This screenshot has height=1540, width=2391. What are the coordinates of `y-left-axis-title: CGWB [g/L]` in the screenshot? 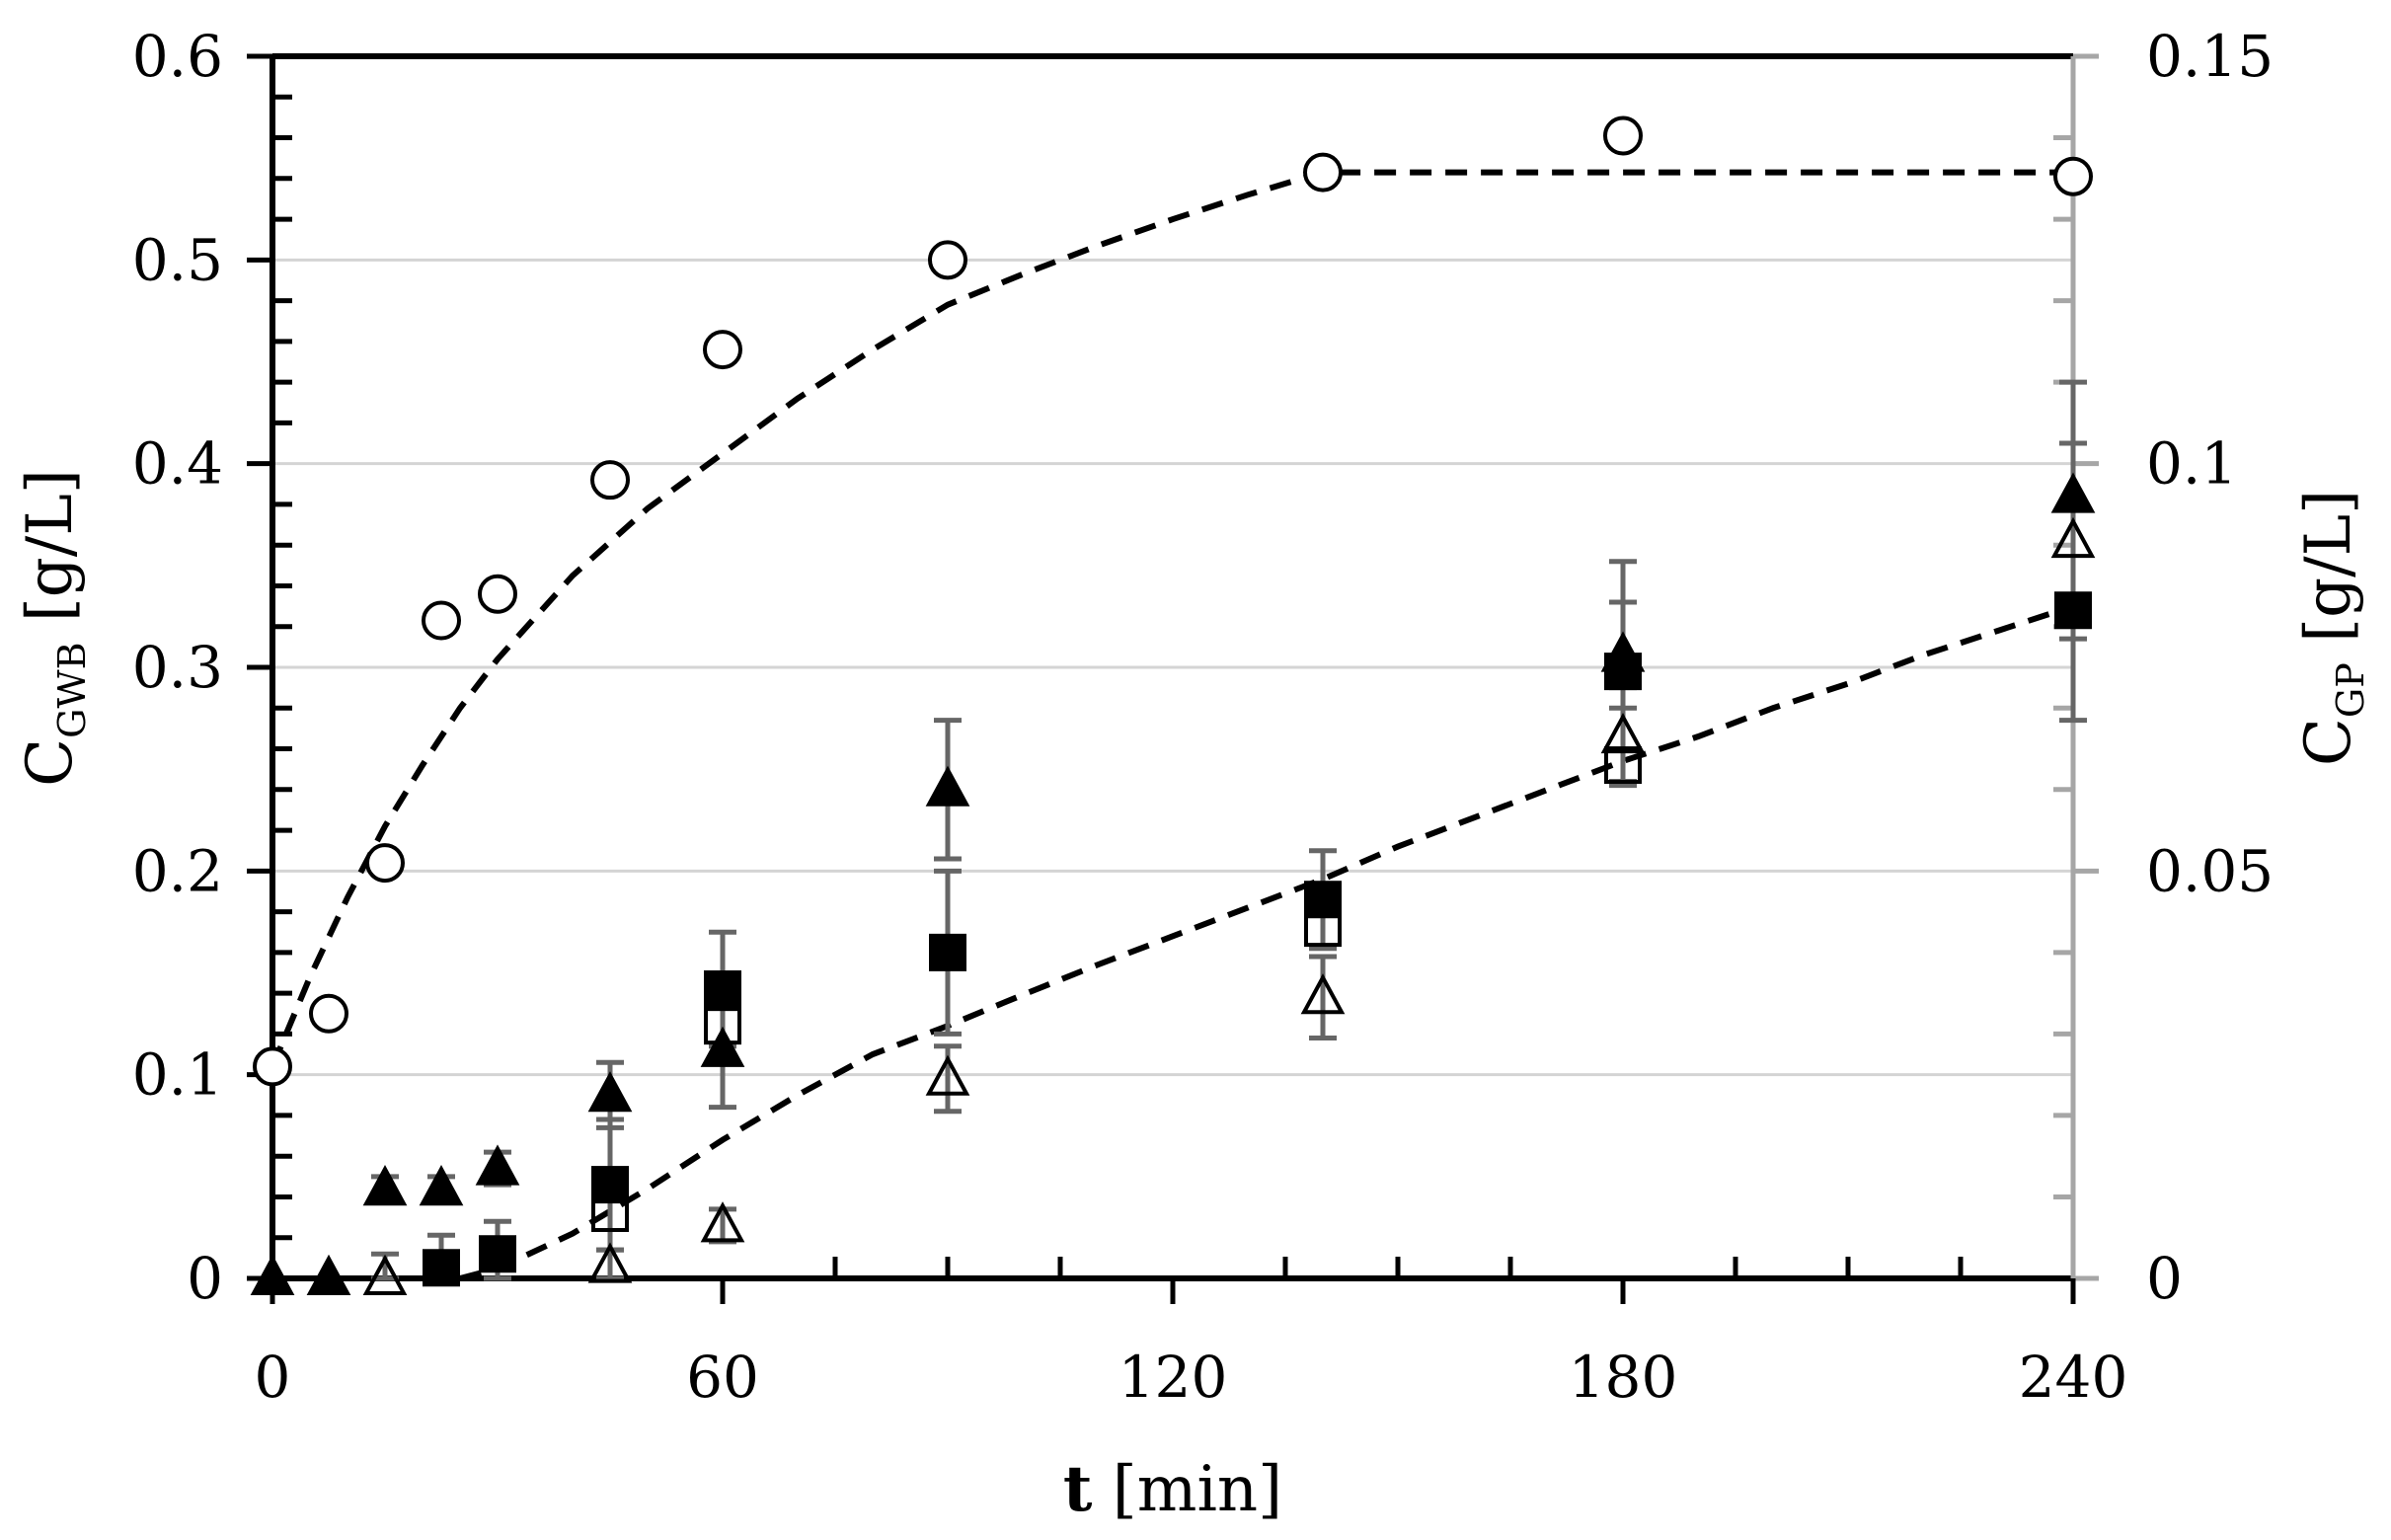 It's located at (54, 628).